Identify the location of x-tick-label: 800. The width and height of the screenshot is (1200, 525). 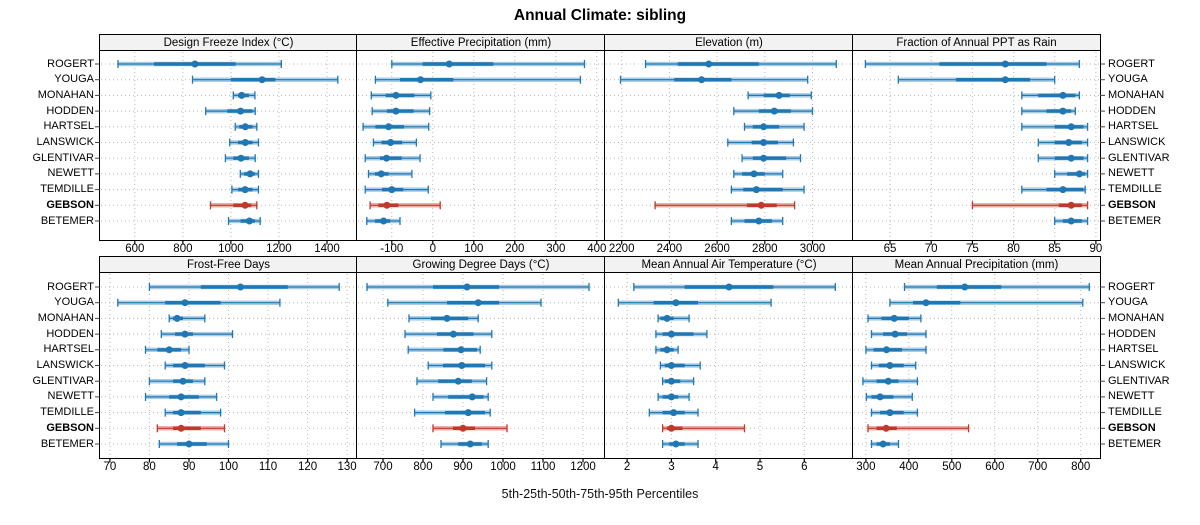
(1081, 467).